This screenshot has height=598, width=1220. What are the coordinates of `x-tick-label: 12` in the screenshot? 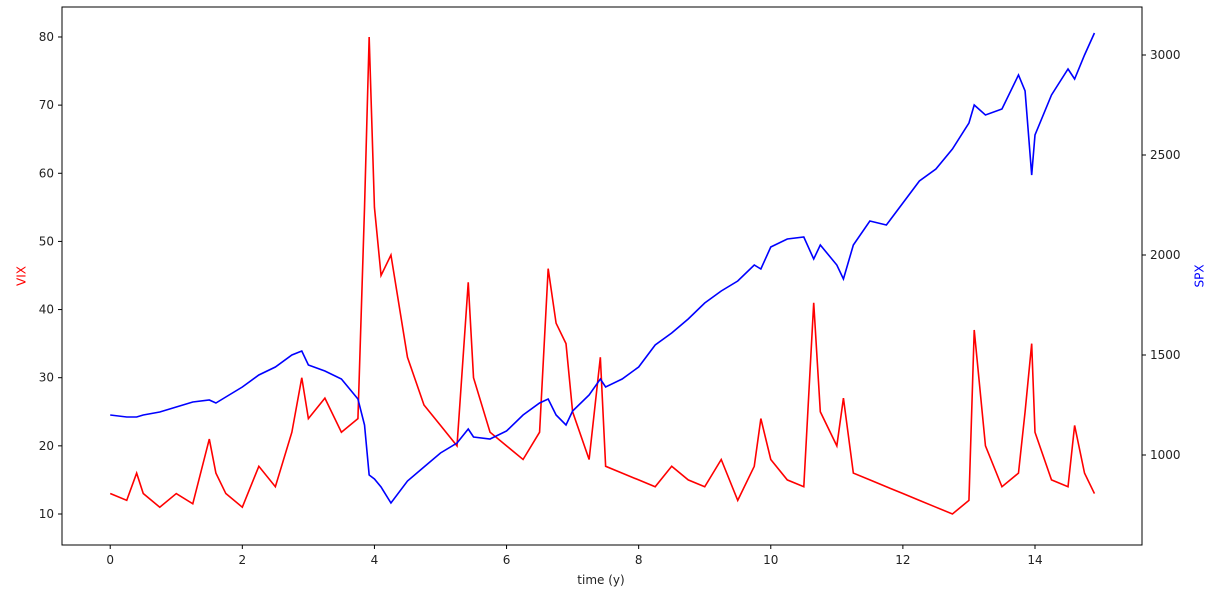 It's located at (902, 560).